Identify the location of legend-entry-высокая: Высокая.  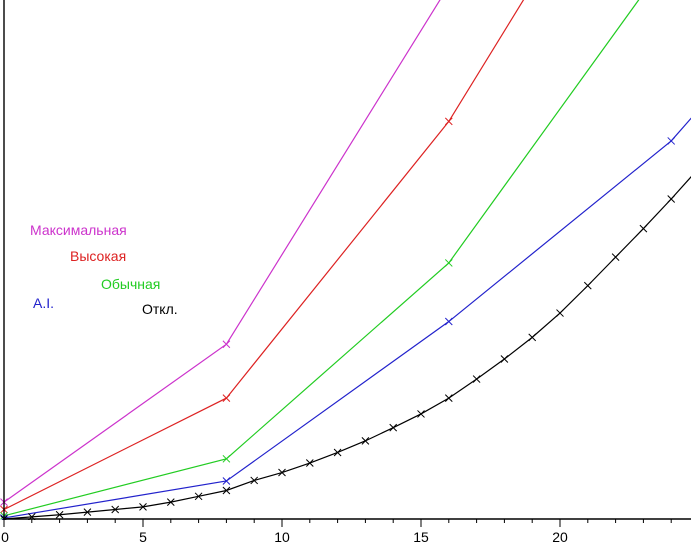
(98, 256).